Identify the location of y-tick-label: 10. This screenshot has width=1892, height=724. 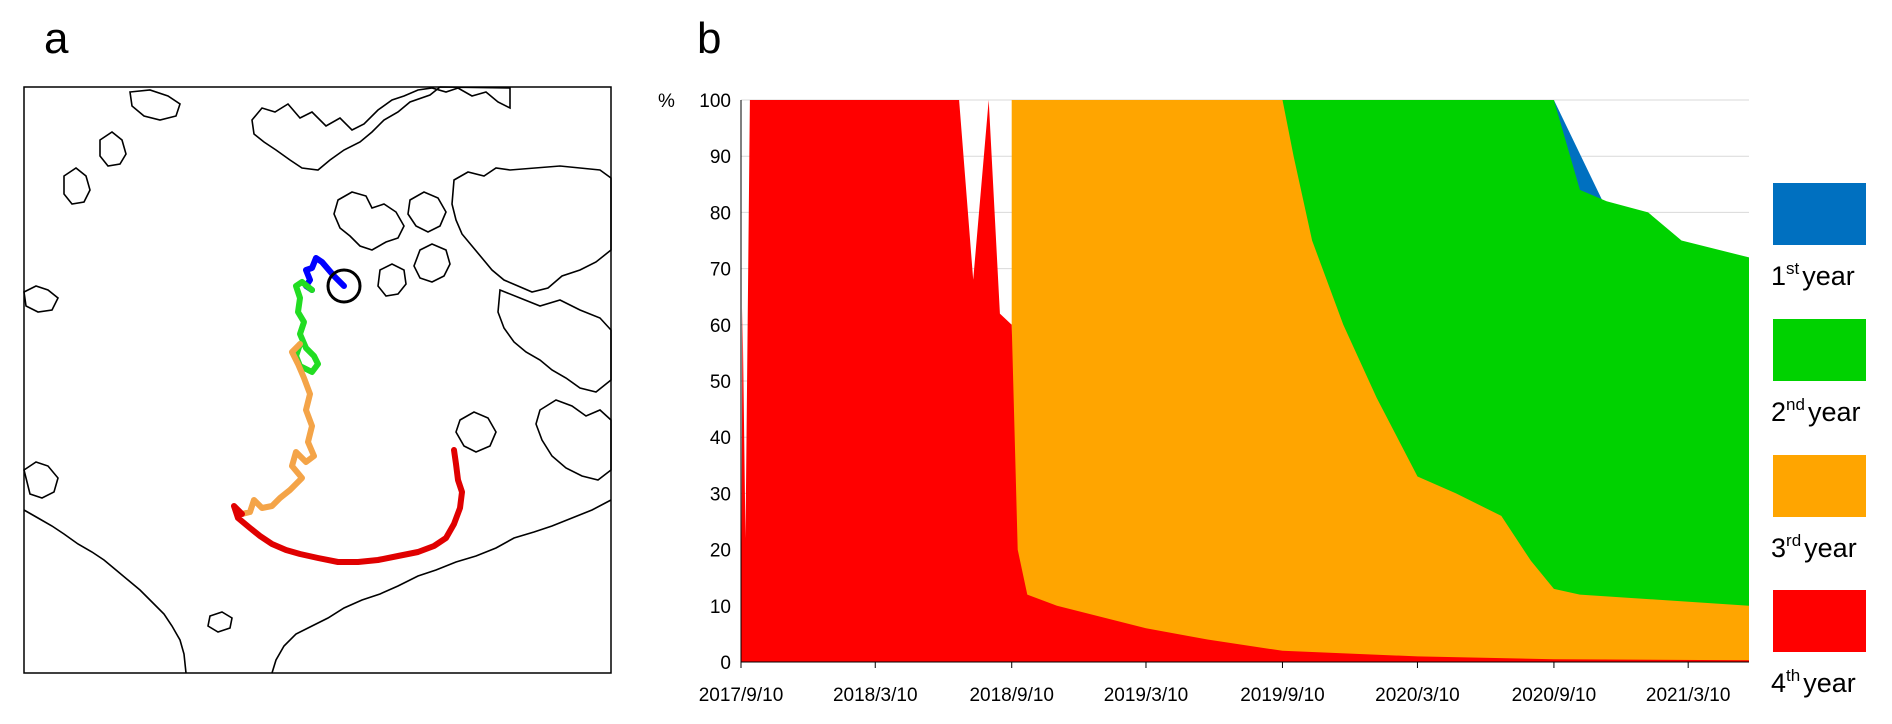
(720, 607).